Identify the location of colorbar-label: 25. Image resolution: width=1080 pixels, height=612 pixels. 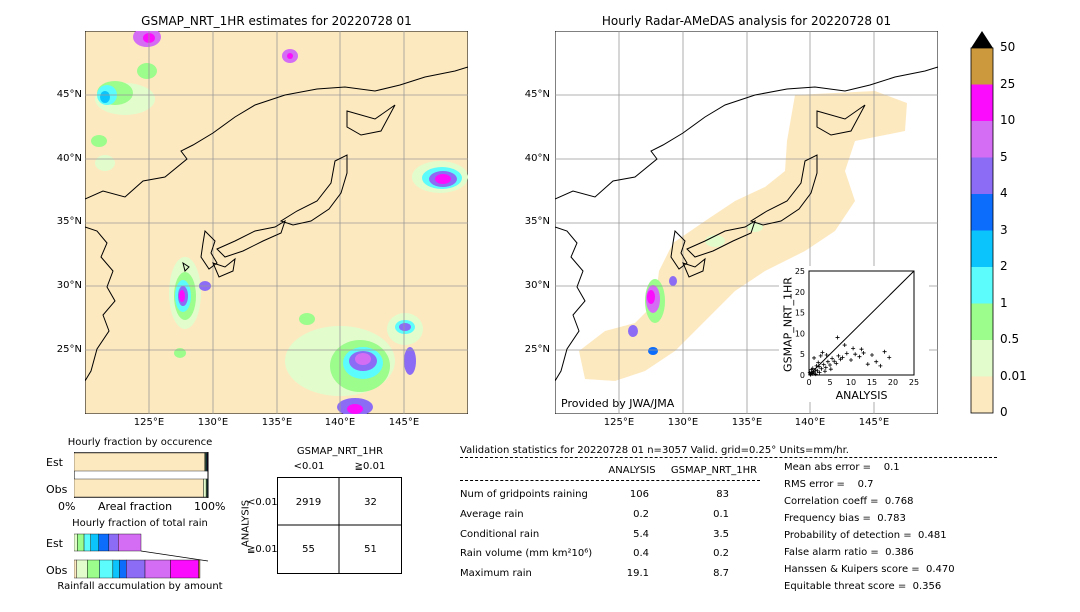
(1008, 83).